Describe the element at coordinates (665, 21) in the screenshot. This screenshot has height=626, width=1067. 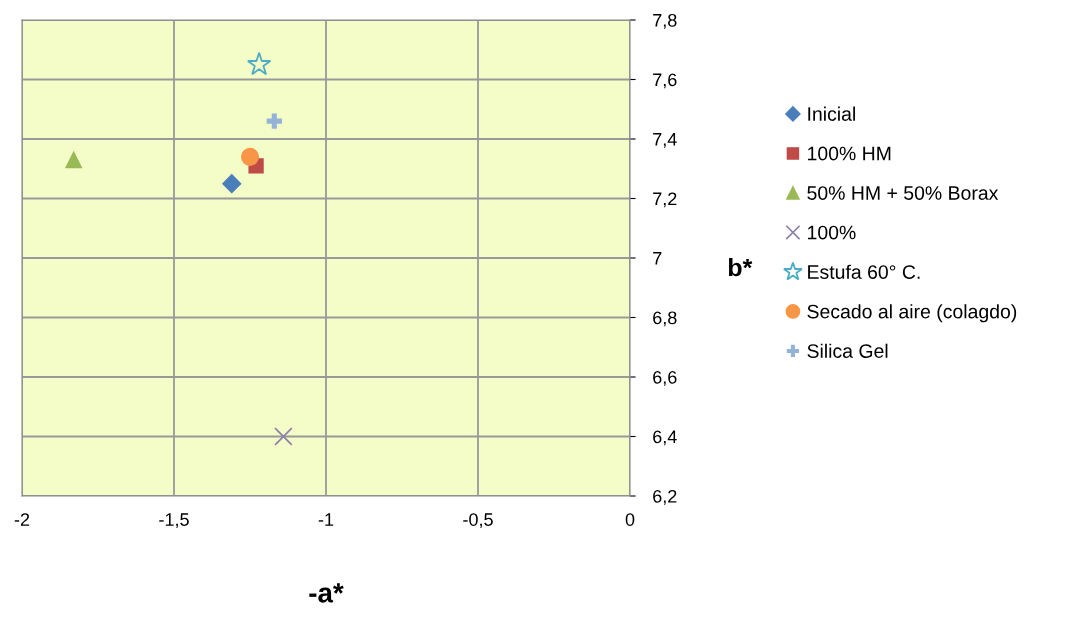
I see `y-tick-label: 7,8` at that location.